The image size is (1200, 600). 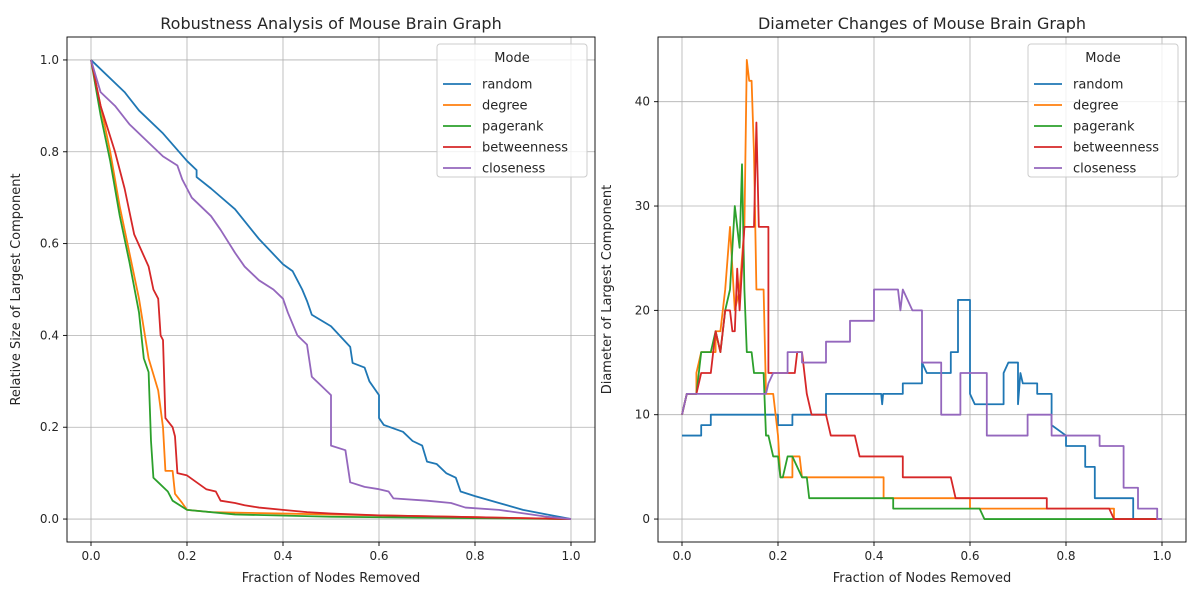 What do you see at coordinates (642, 310) in the screenshot?
I see `y-tick-label: 20` at bounding box center [642, 310].